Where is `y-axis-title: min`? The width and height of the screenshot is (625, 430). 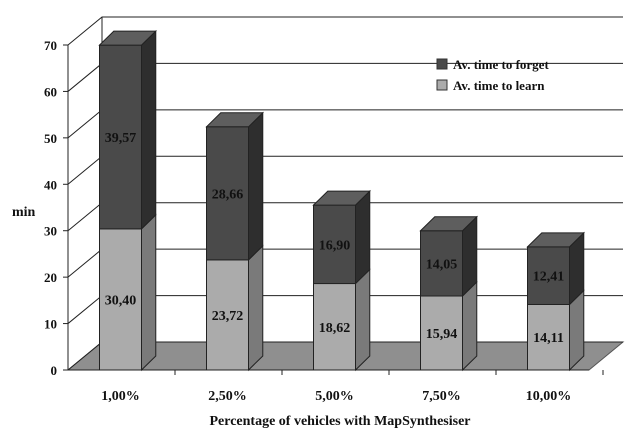
y-axis-title: min is located at coordinates (24, 212).